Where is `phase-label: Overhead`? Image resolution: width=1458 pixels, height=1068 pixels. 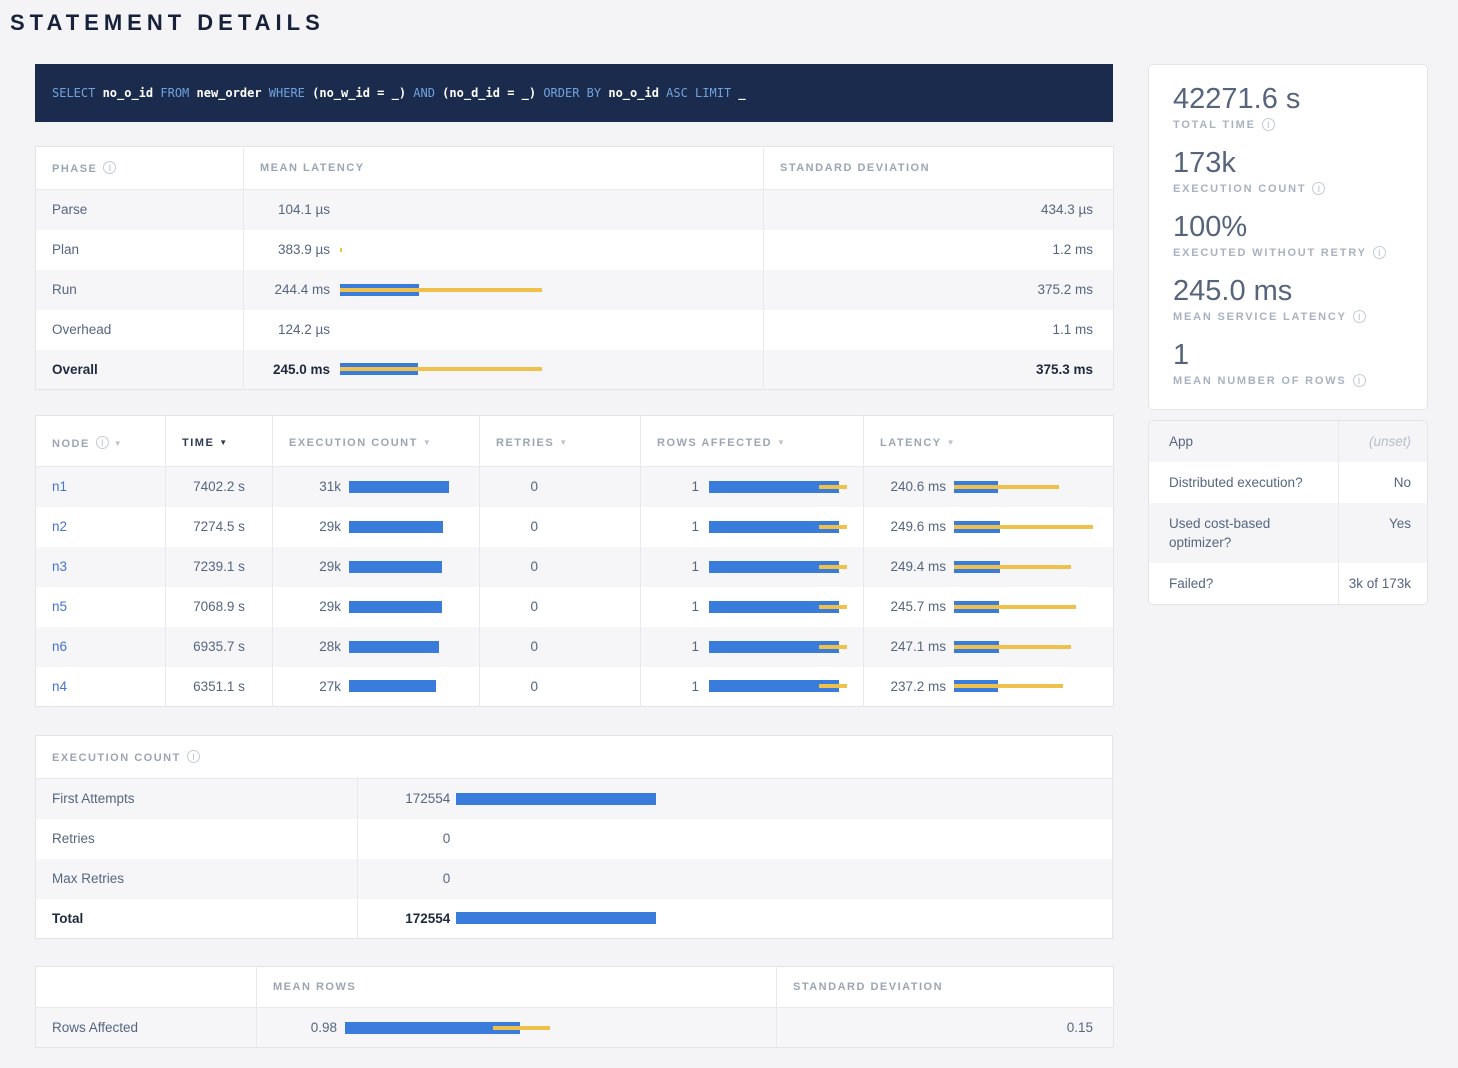 phase-label: Overhead is located at coordinates (82, 329).